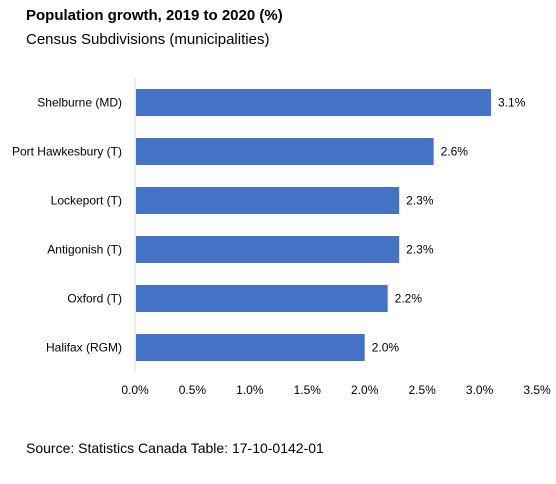 This screenshot has height=484, width=556. Describe the element at coordinates (154, 15) in the screenshot. I see `chart-title: Population growth, 2019 to 2020 (%)` at that location.